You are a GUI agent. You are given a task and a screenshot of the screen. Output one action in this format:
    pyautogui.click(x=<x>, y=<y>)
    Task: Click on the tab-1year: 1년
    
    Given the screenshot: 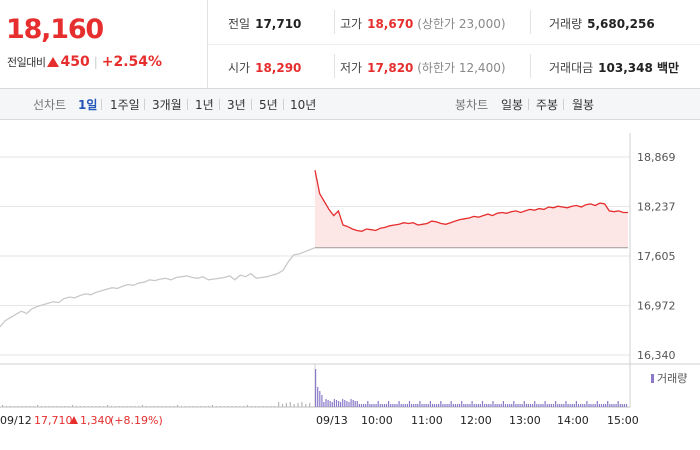 What is the action you would take?
    pyautogui.click(x=204, y=105)
    